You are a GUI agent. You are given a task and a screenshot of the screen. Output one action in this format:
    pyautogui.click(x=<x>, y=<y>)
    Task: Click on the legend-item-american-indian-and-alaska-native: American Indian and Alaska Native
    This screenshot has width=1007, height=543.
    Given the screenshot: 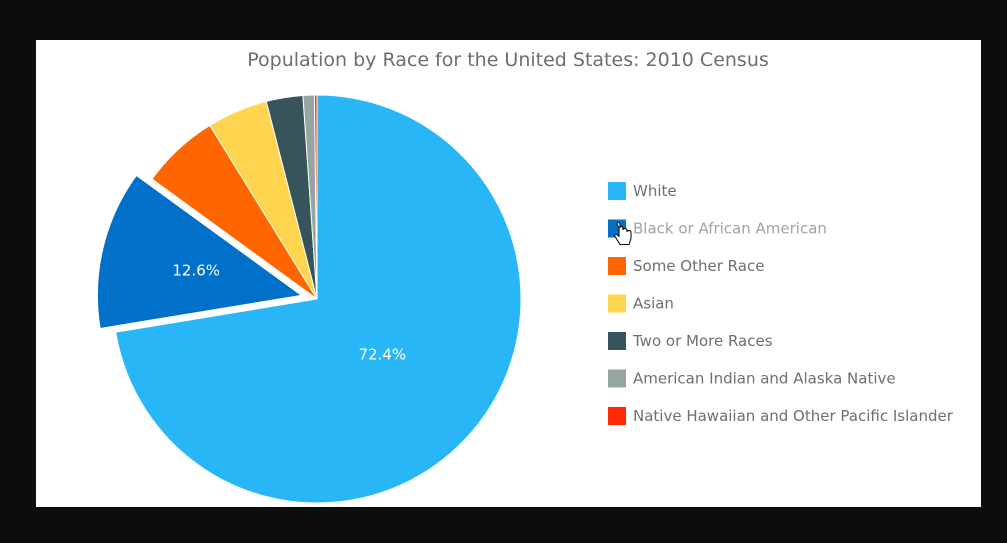 What is the action you would take?
    pyautogui.click(x=752, y=378)
    